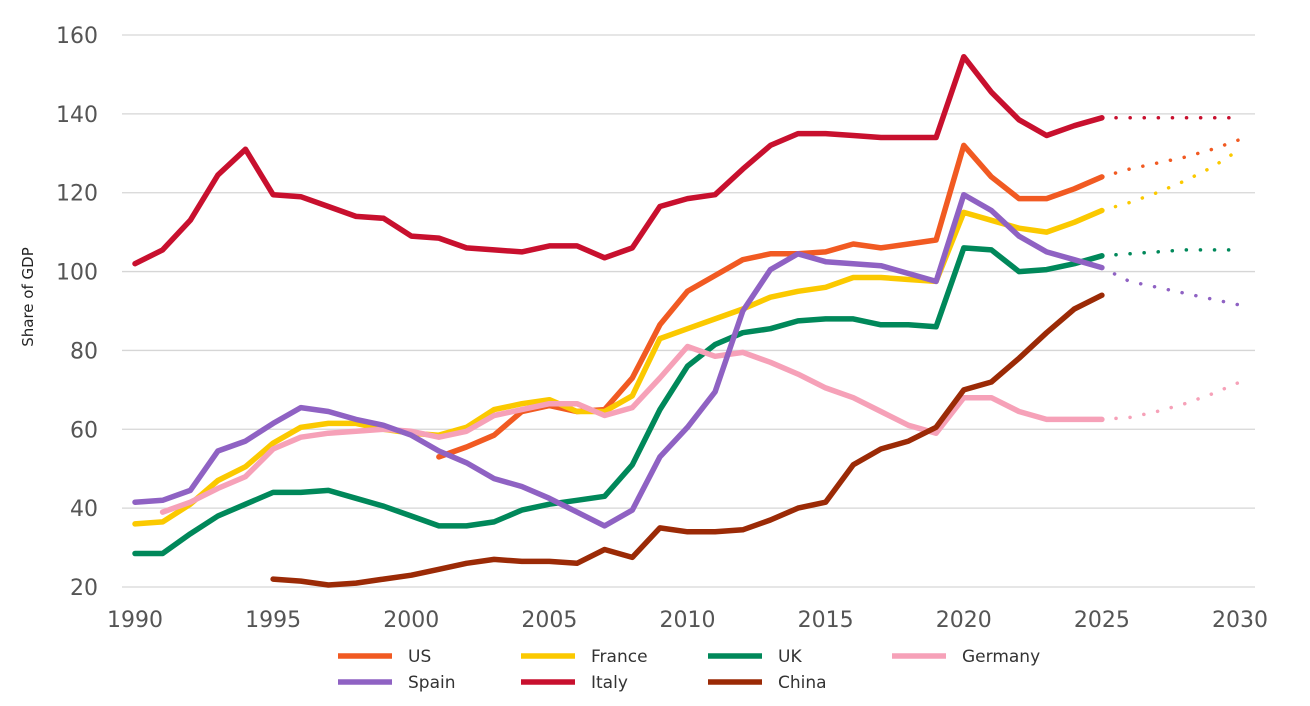 The image size is (1310, 706). What do you see at coordinates (549, 620) in the screenshot?
I see `x-tick-label: 2005` at bounding box center [549, 620].